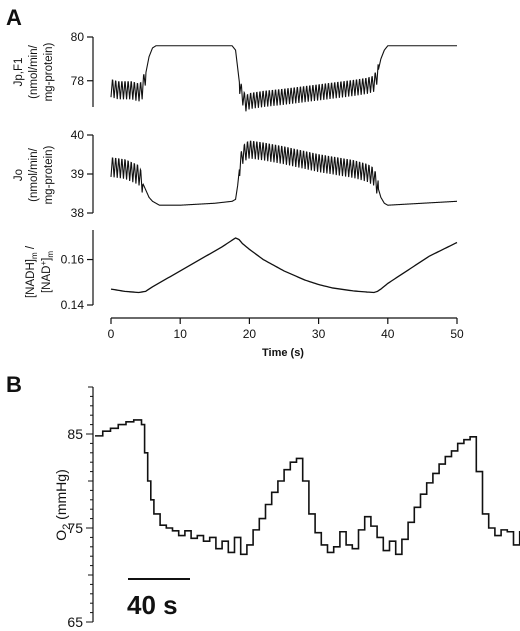 The image size is (520, 631). What do you see at coordinates (111, 334) in the screenshot?
I see `a3-x-tick-label: 0` at bounding box center [111, 334].